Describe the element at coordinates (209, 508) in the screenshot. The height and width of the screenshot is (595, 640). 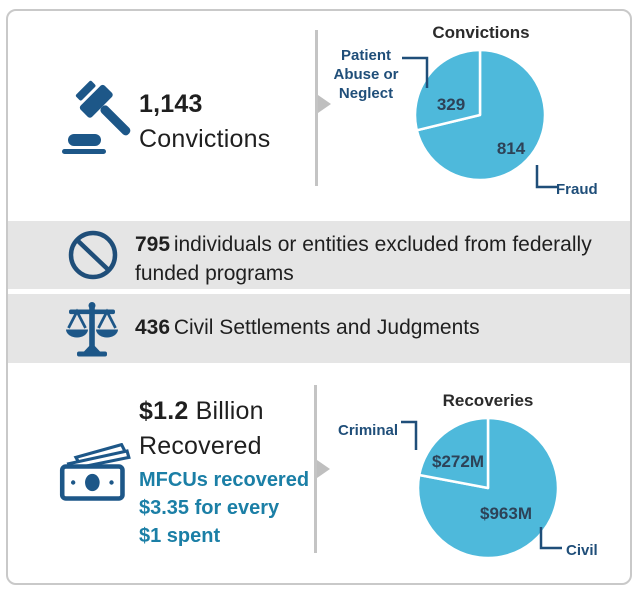
I see `recoveries-subtext-line2: $3.35 for every` at that location.